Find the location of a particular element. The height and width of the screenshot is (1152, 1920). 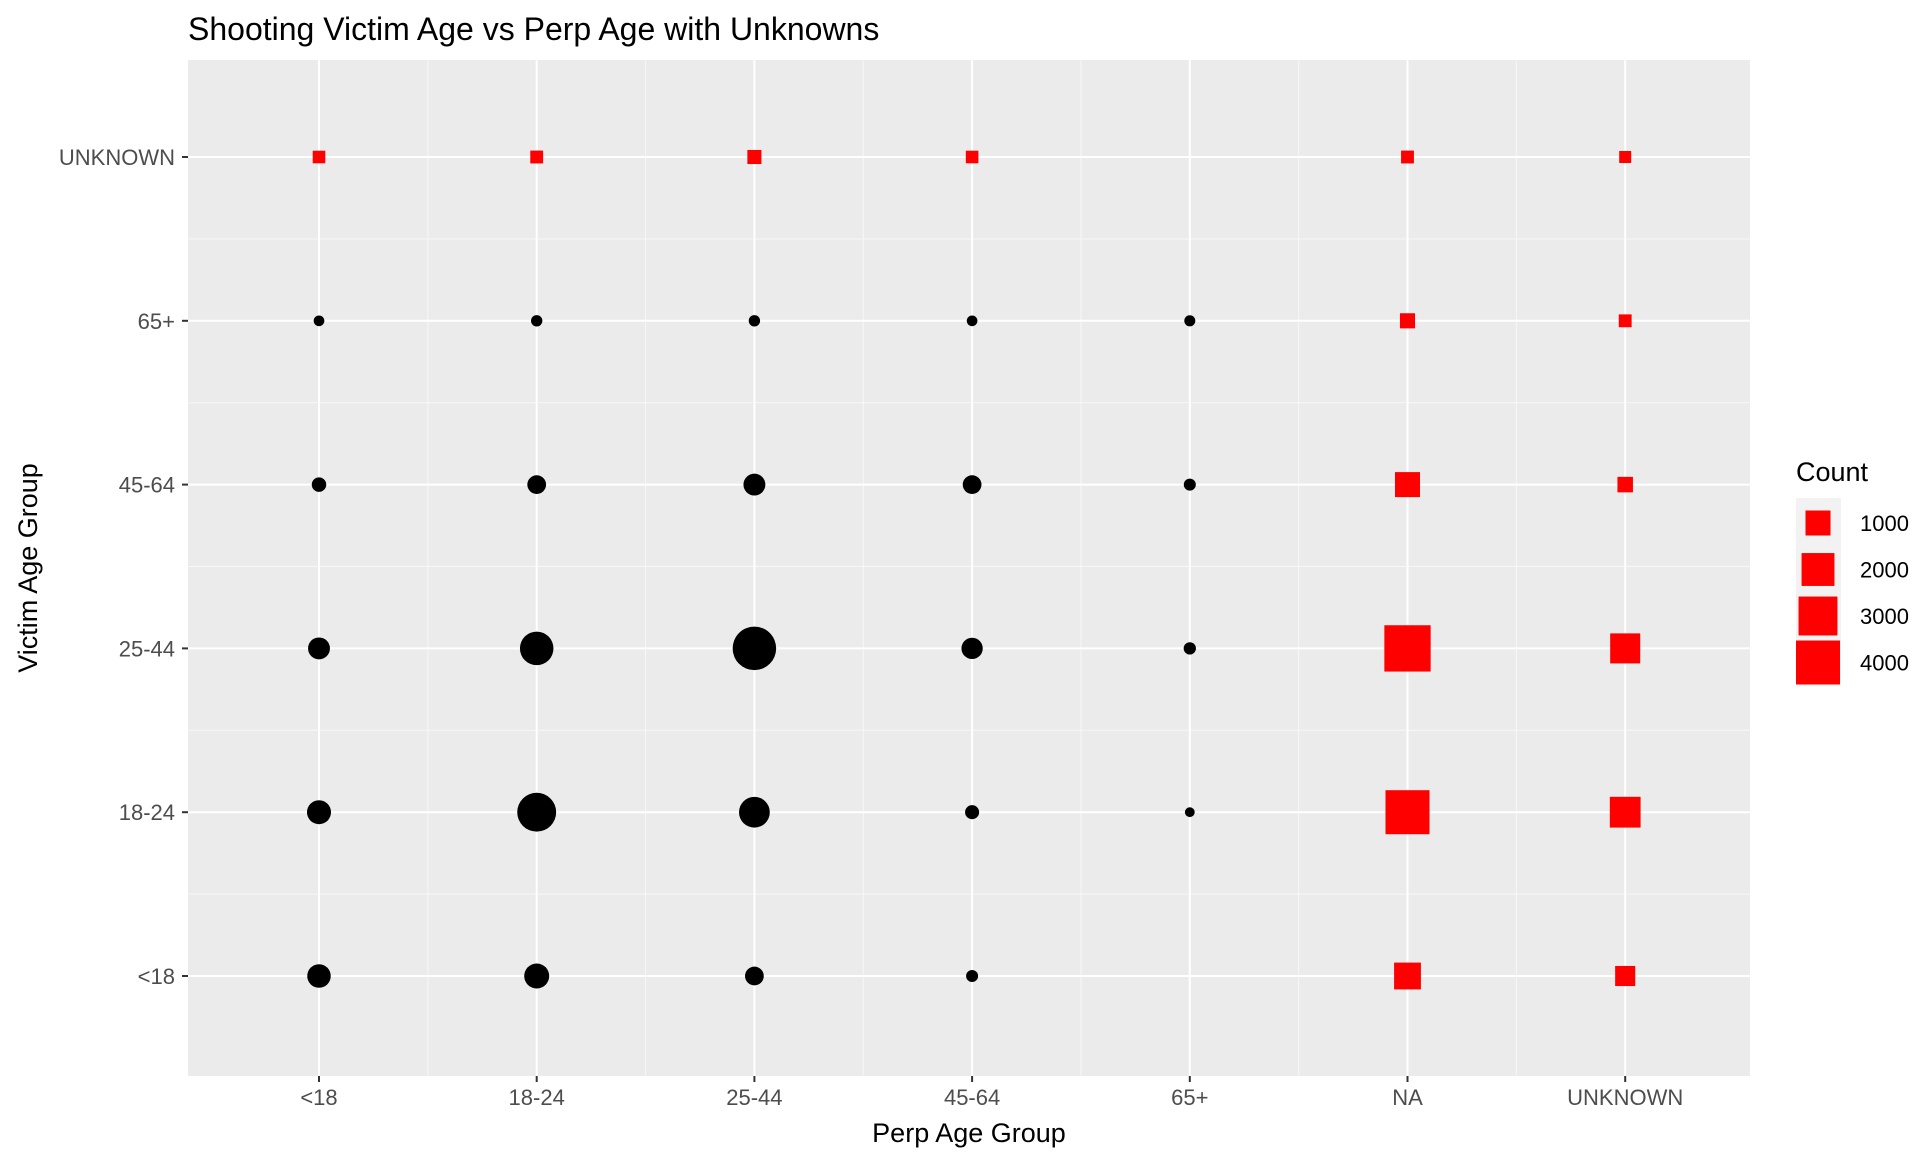

legend-title: Count is located at coordinates (1832, 472).